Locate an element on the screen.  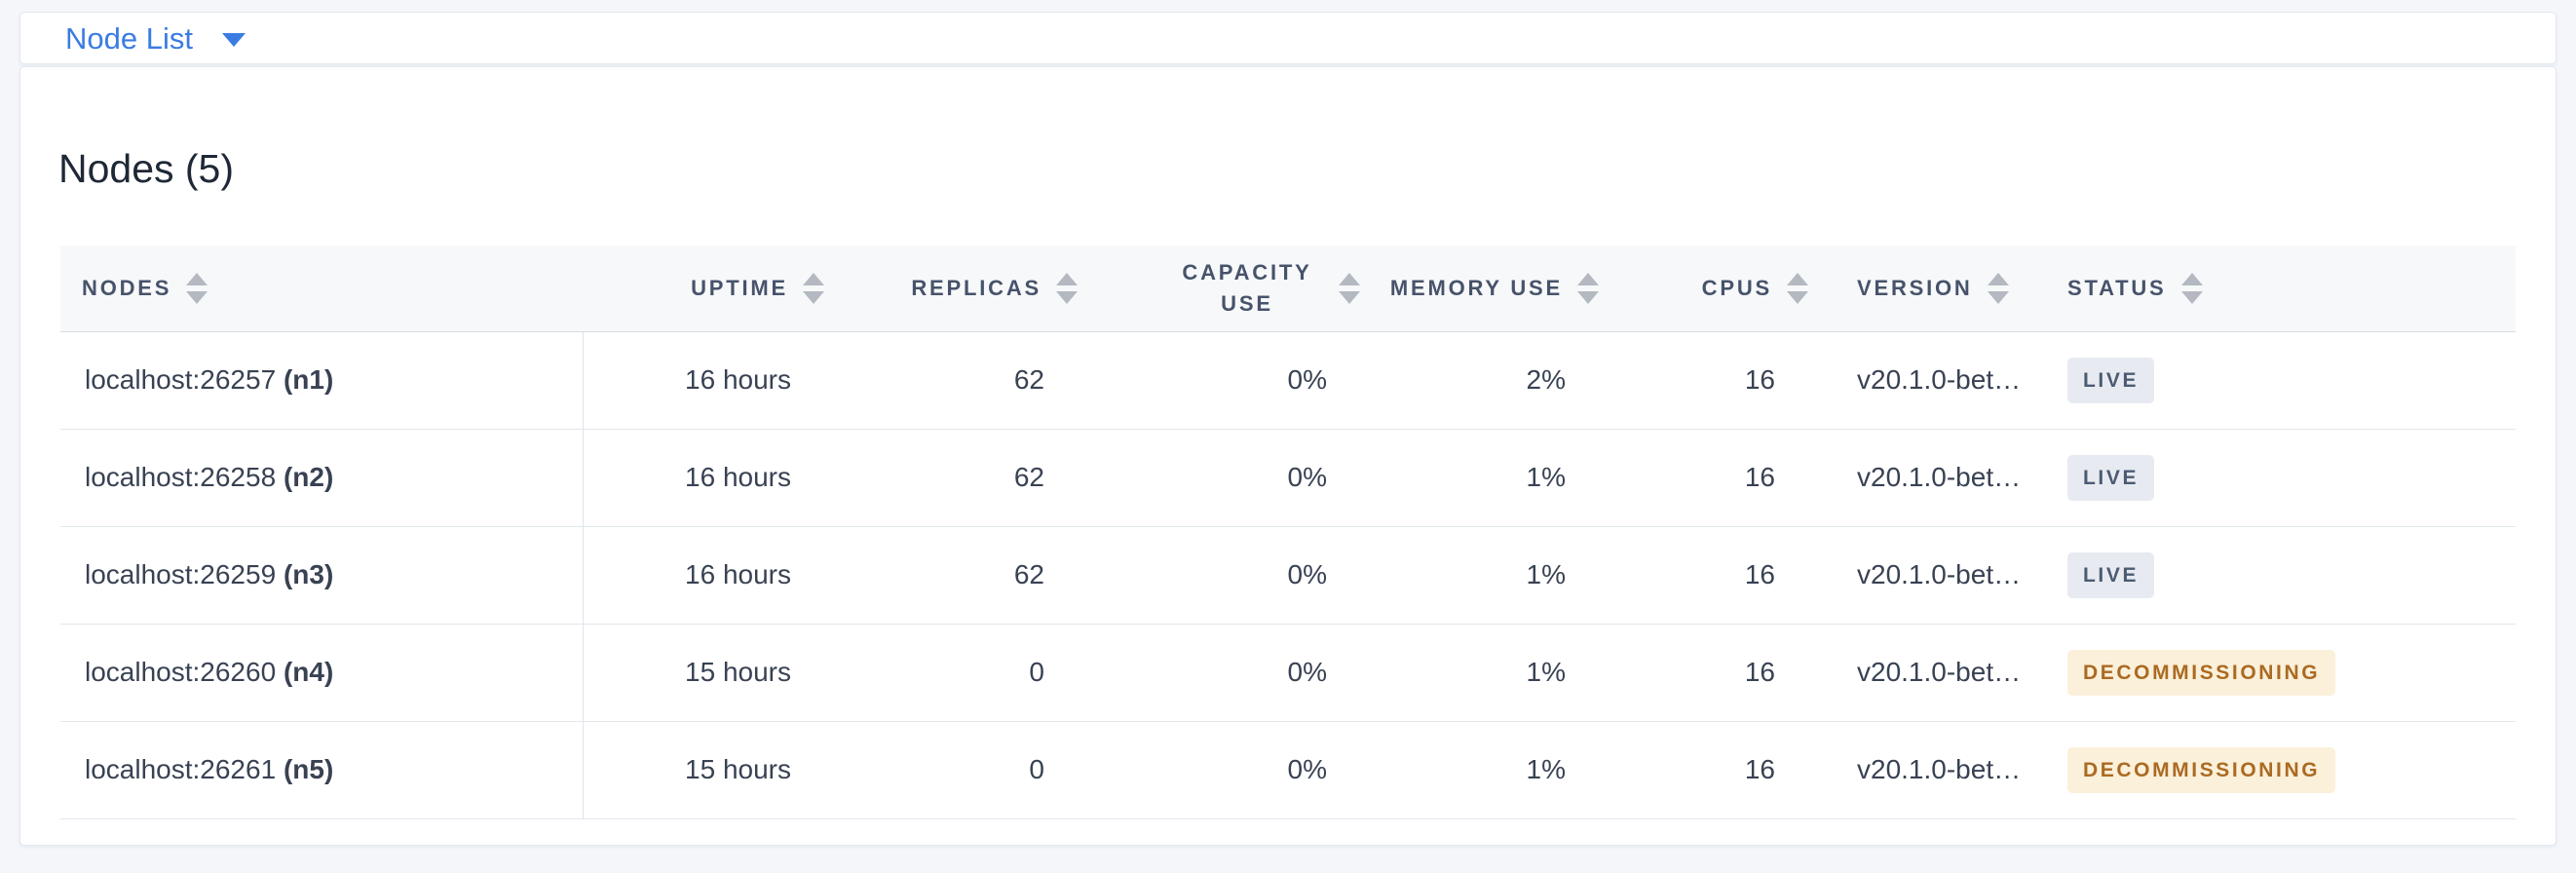
column-header-nodes: Nodes is located at coordinates (321, 289).